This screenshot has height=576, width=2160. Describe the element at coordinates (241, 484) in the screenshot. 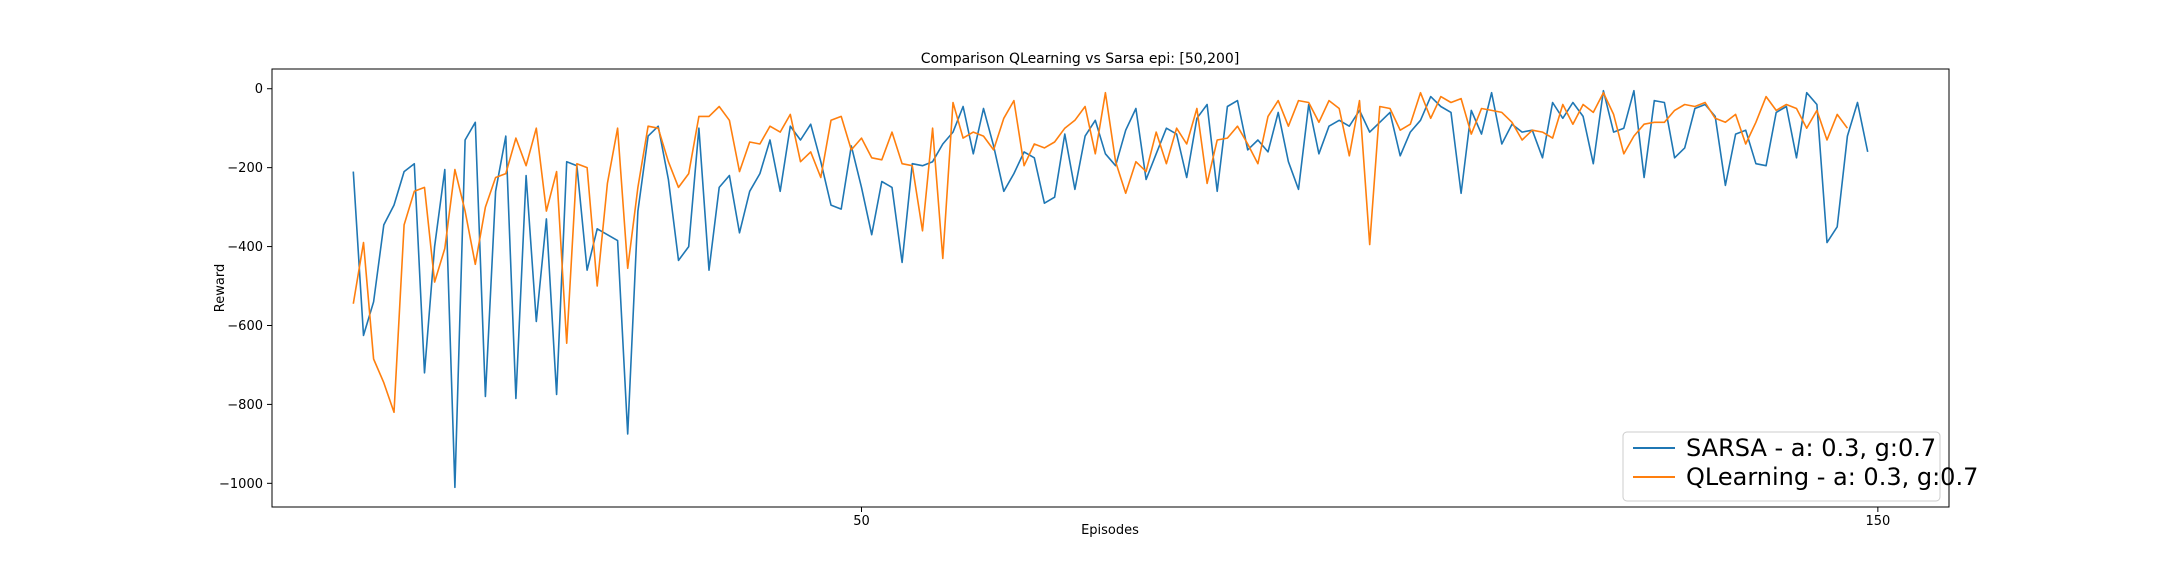

I see `y-tick-label: −1000` at that location.